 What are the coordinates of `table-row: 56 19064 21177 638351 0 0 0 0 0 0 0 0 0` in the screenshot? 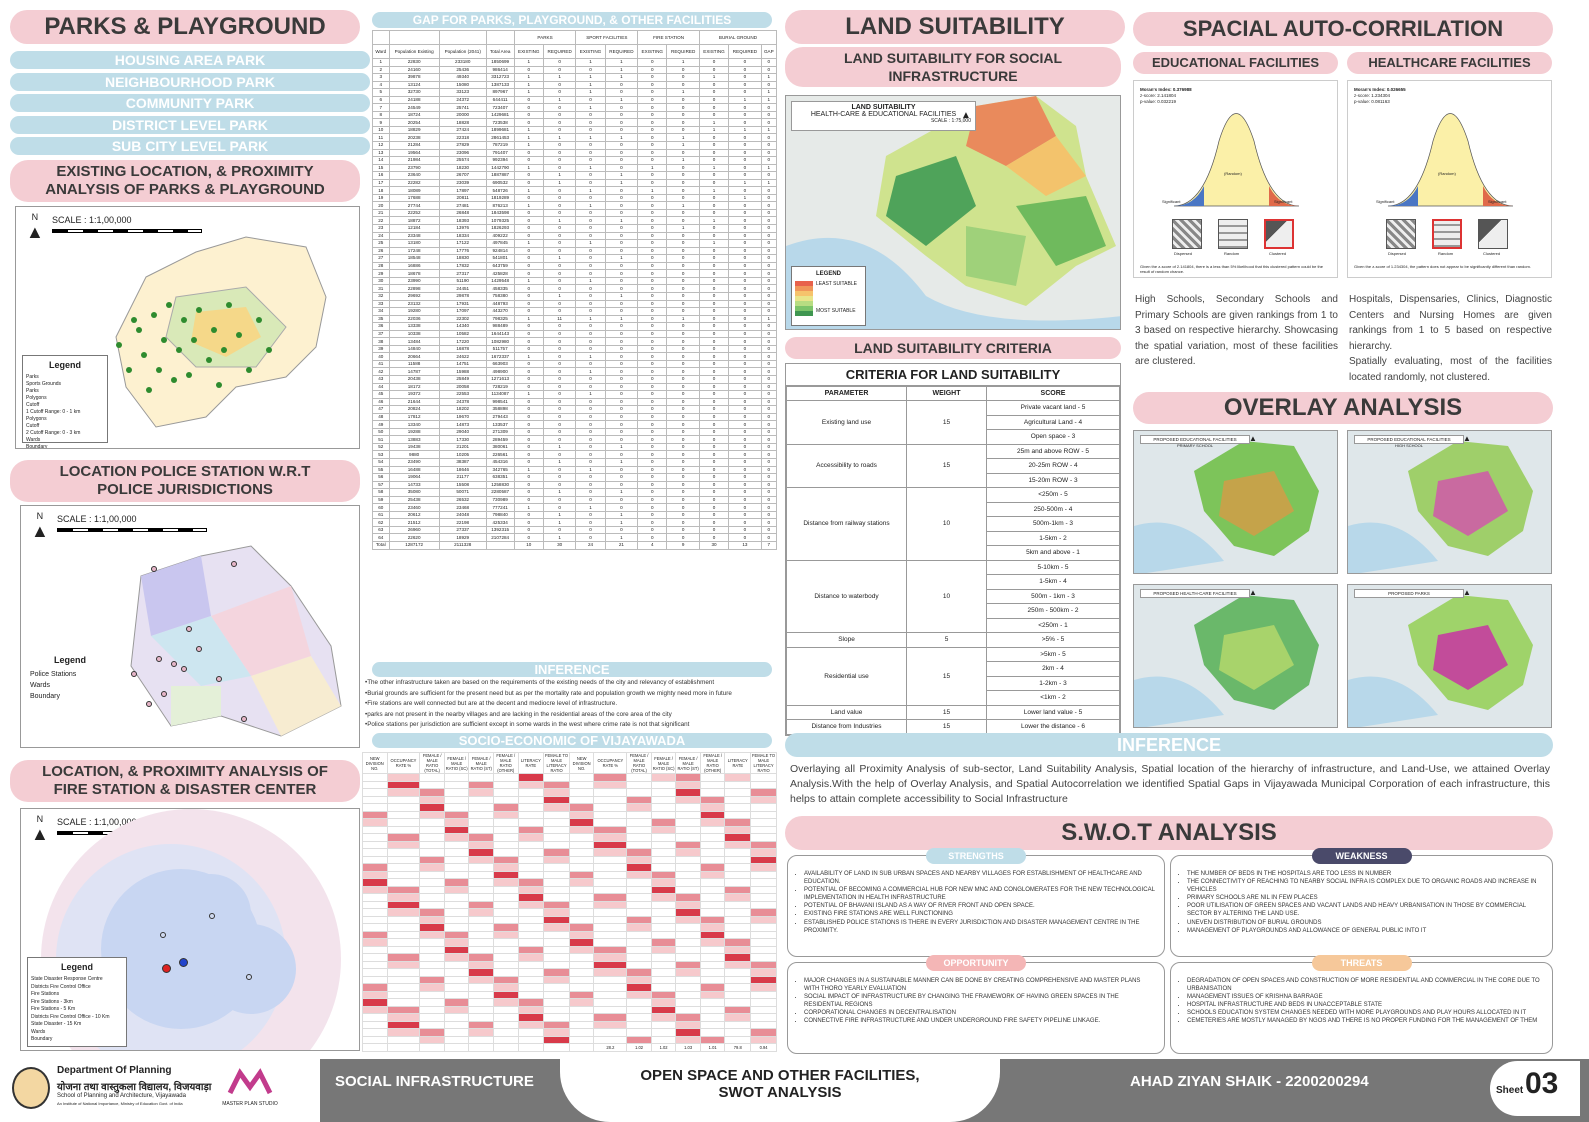 It's located at (575, 477).